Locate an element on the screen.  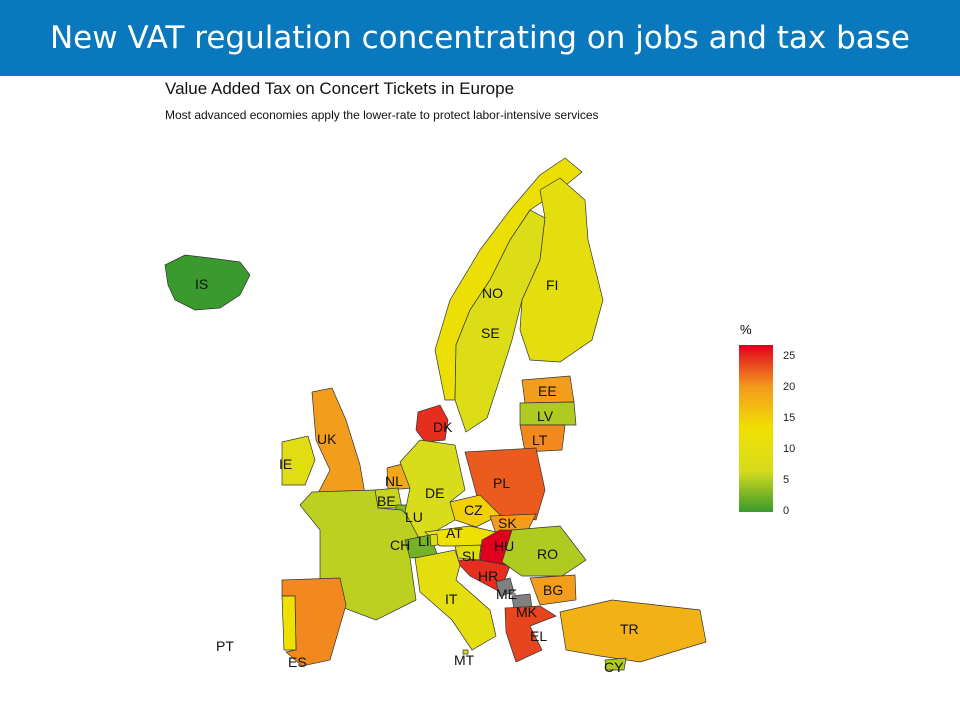
country-CY is located at coordinates (615, 664).